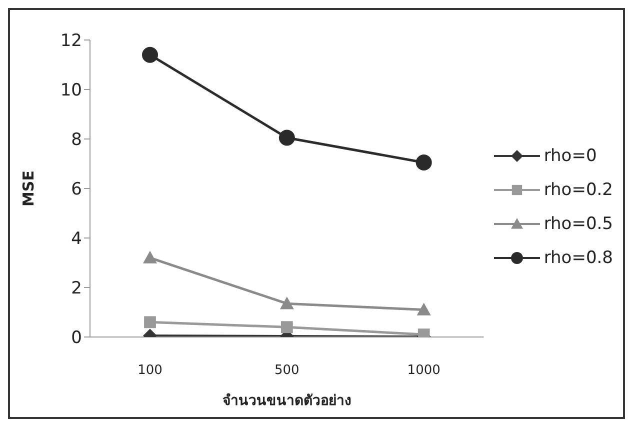  I want to click on legend-label: rho=0.5, so click(578, 224).